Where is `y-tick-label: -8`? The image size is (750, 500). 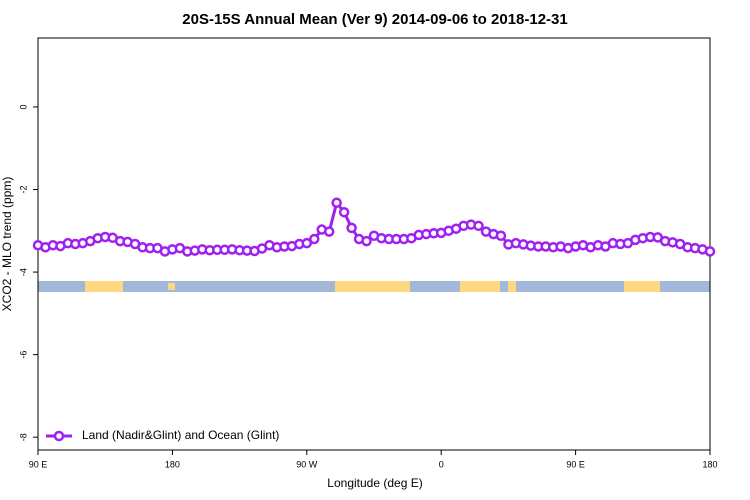
y-tick-label: -8 is located at coordinates (23, 437).